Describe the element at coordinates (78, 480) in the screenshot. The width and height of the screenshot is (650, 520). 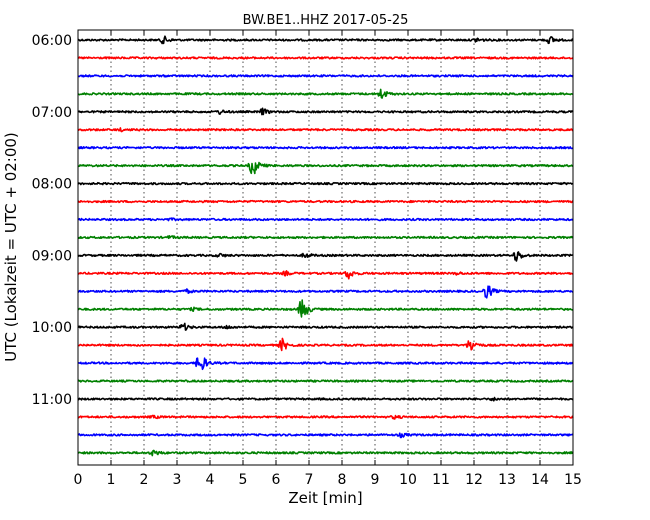
I see `x-tick-label: 0` at that location.